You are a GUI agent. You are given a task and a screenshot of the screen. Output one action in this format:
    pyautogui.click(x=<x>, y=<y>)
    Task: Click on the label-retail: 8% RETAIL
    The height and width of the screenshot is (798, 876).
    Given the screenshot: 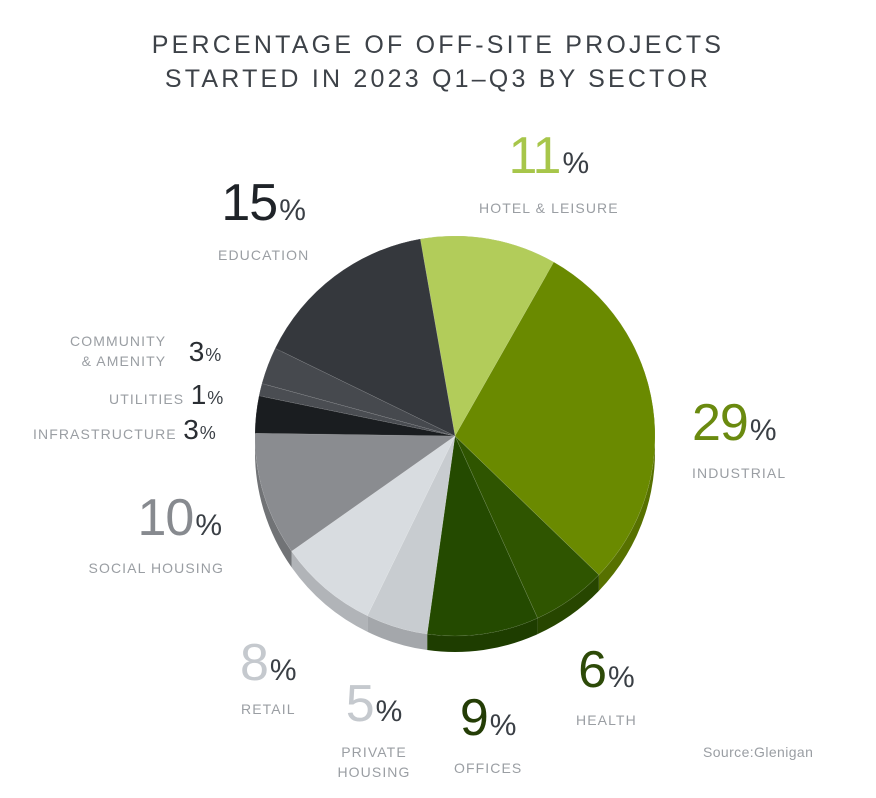 What is the action you would take?
    pyautogui.click(x=268, y=675)
    